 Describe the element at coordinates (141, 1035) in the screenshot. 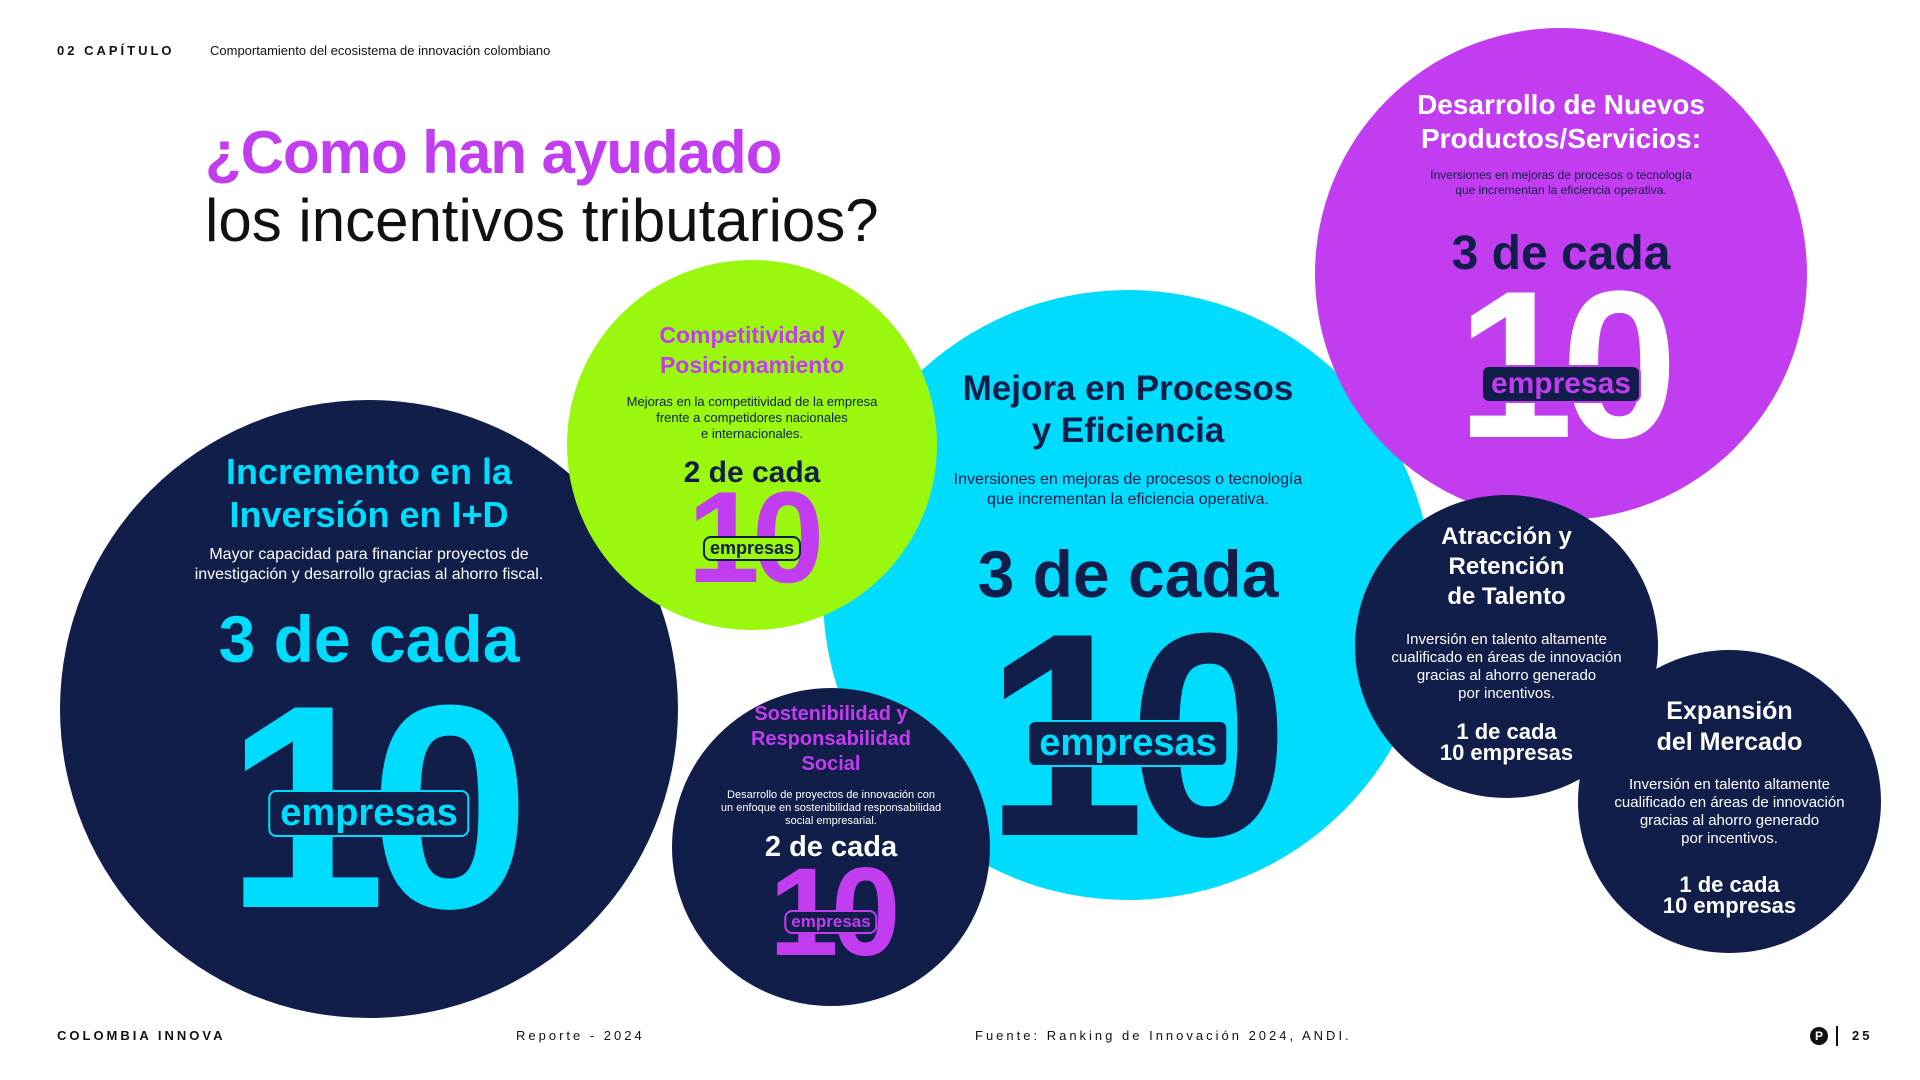

I see `footer-brand: COLOMBIA INNOVA` at that location.